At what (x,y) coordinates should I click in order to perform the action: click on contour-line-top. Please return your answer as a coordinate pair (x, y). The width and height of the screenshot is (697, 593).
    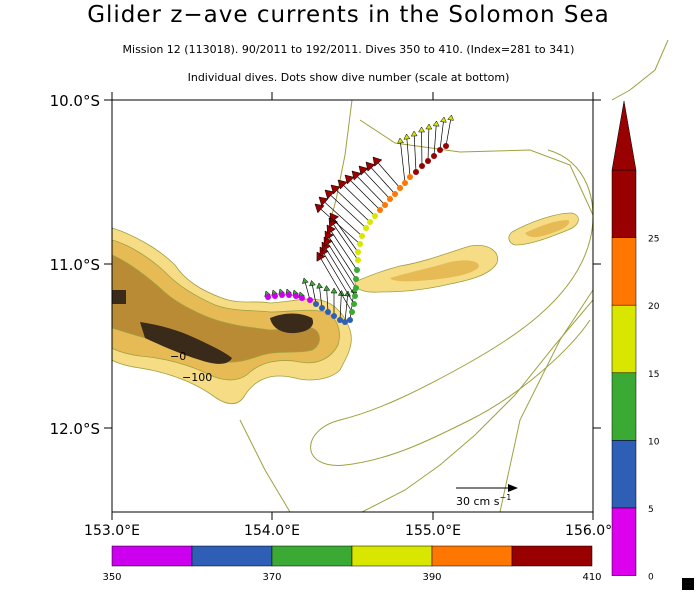
    Looking at the image, I should click on (640, 70).